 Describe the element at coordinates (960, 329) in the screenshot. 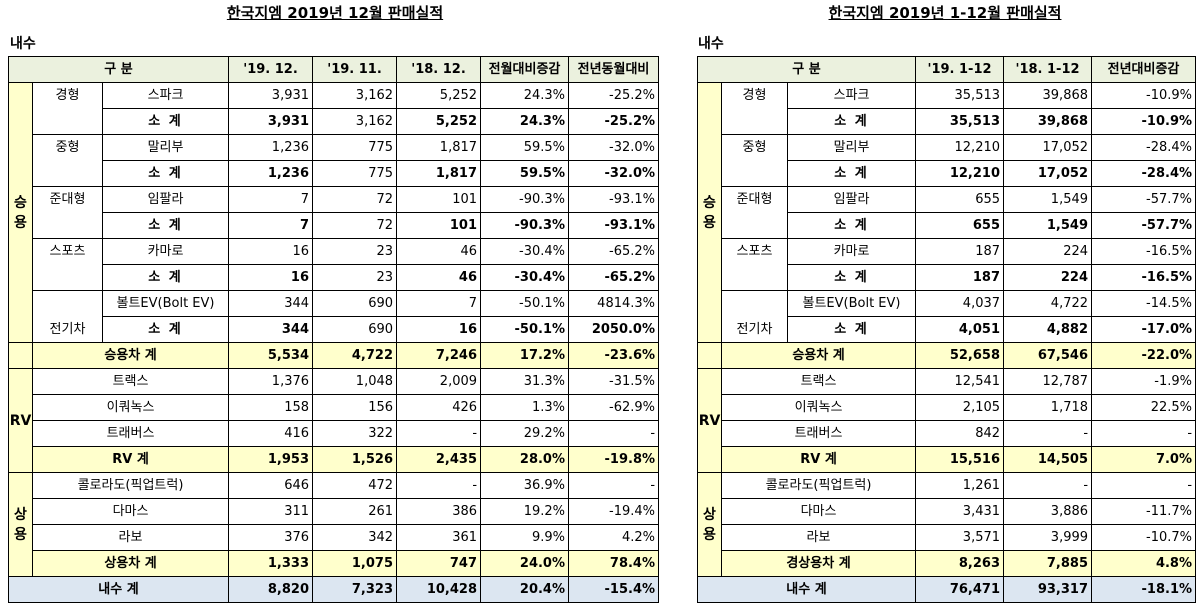

I see `value-cell: 4,051` at that location.